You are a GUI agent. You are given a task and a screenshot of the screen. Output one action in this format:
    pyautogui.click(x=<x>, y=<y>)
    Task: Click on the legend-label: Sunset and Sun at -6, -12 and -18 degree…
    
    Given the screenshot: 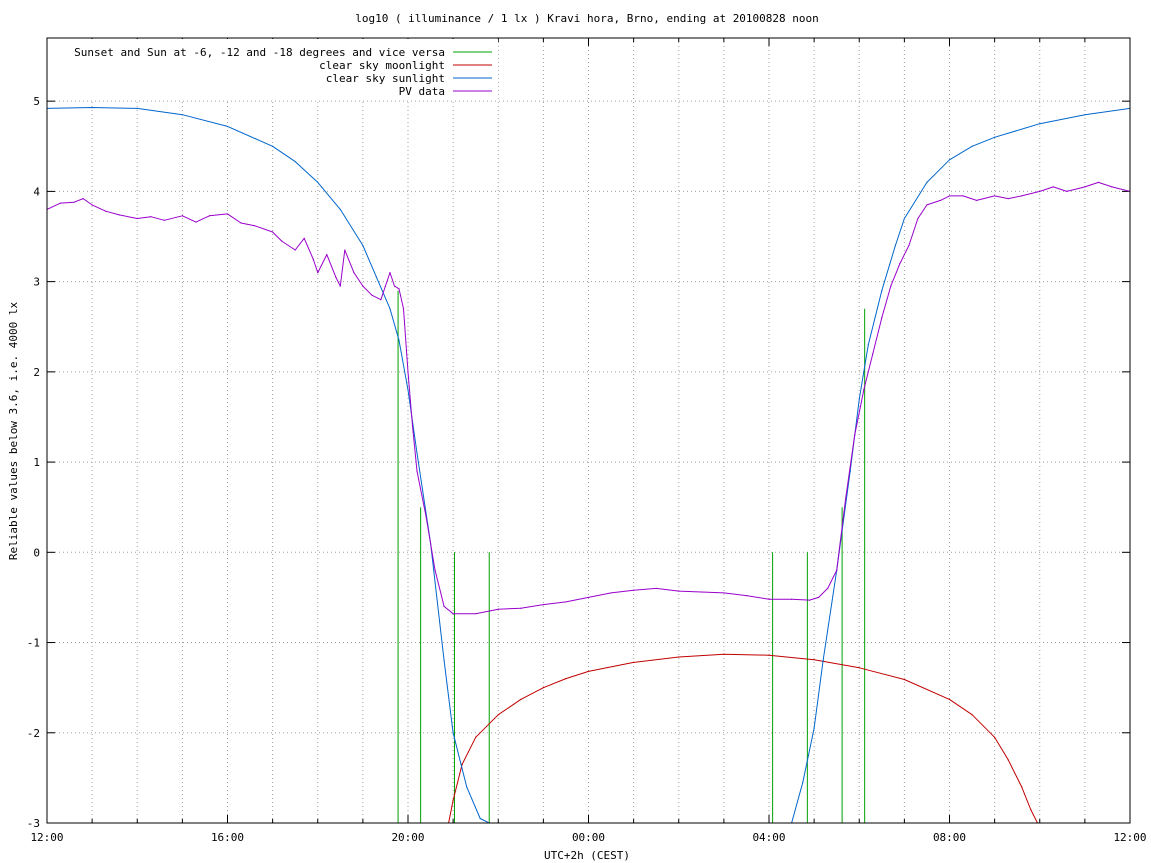 What is the action you would take?
    pyautogui.click(x=259, y=52)
    